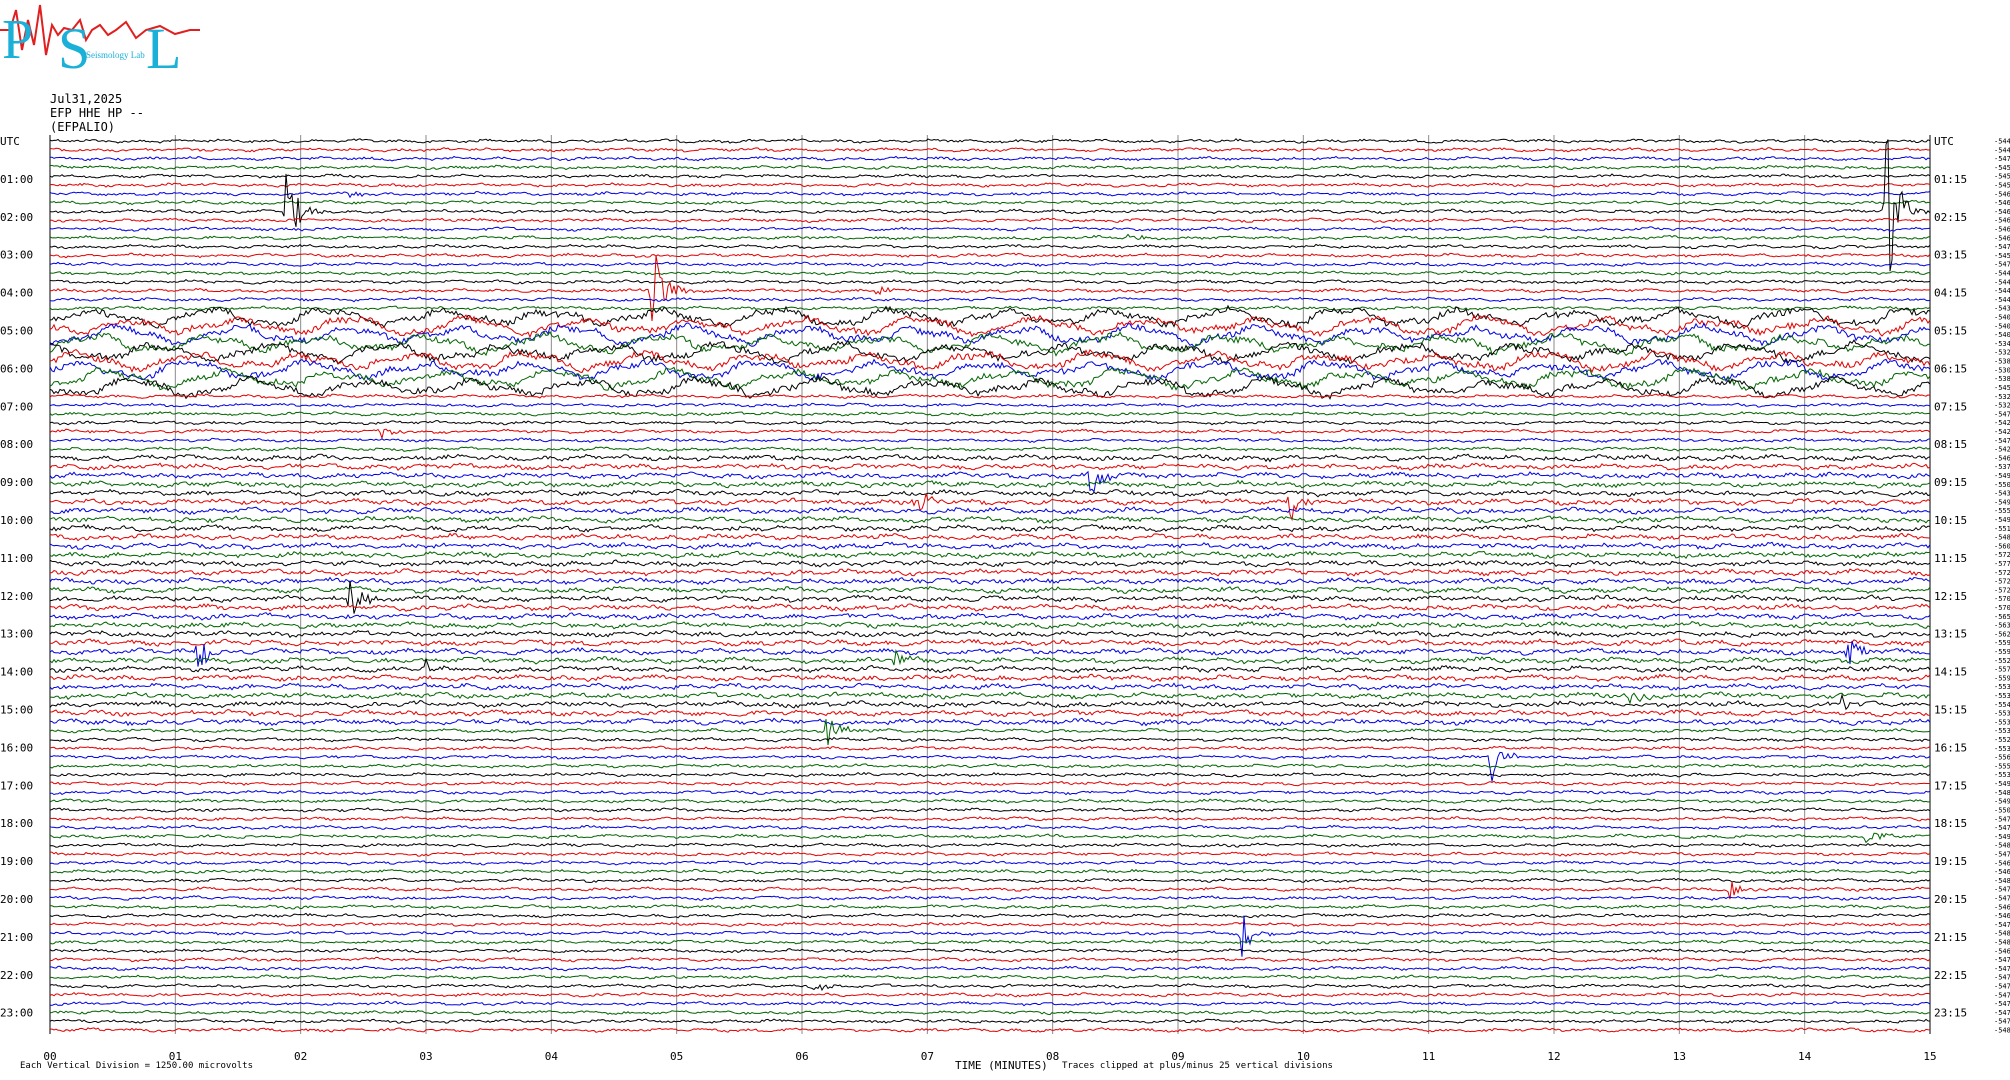  Describe the element at coordinates (2002, 969) in the screenshot. I see `trace-offset-label: -5477` at that location.